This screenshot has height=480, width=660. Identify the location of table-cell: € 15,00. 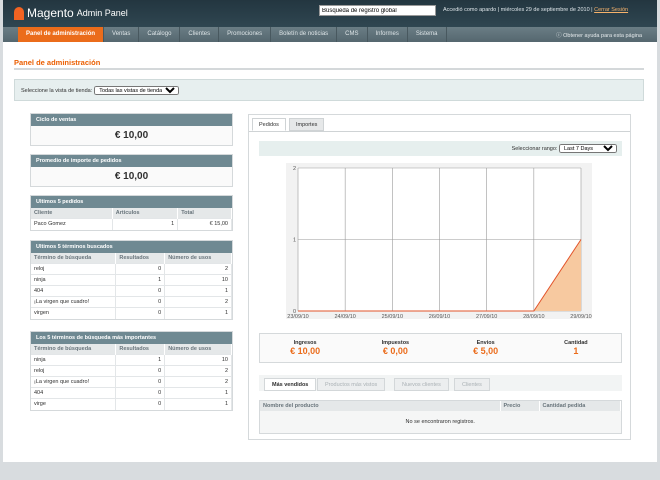
(204, 224).